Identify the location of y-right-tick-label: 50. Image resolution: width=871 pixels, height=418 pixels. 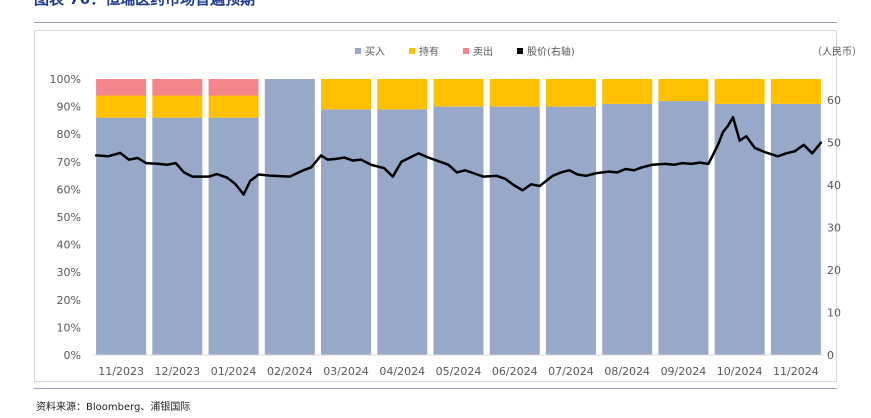
(834, 143).